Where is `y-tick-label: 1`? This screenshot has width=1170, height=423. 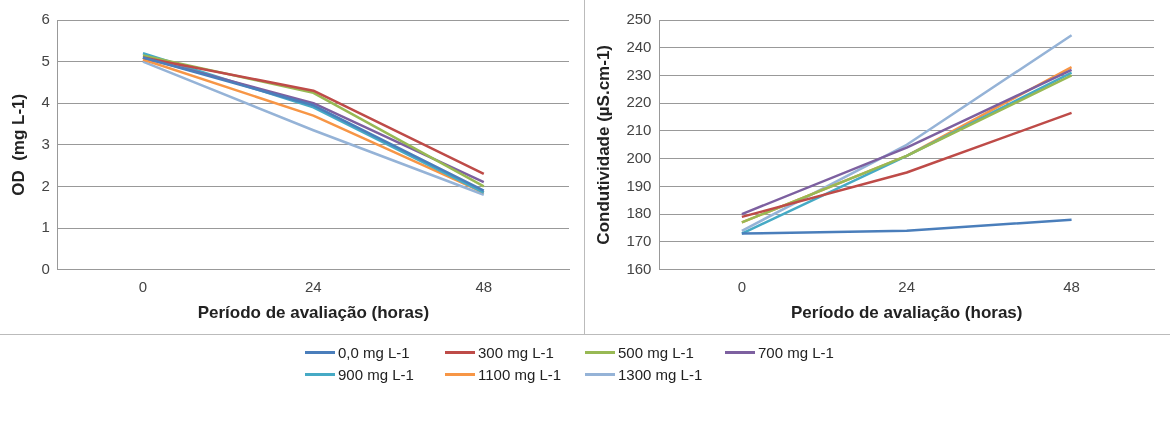 y-tick-label: 1 is located at coordinates (45, 227).